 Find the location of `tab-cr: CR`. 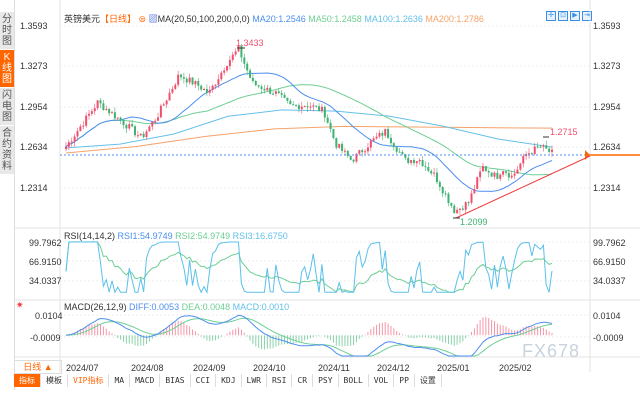

tab-cr: CR is located at coordinates (303, 380).